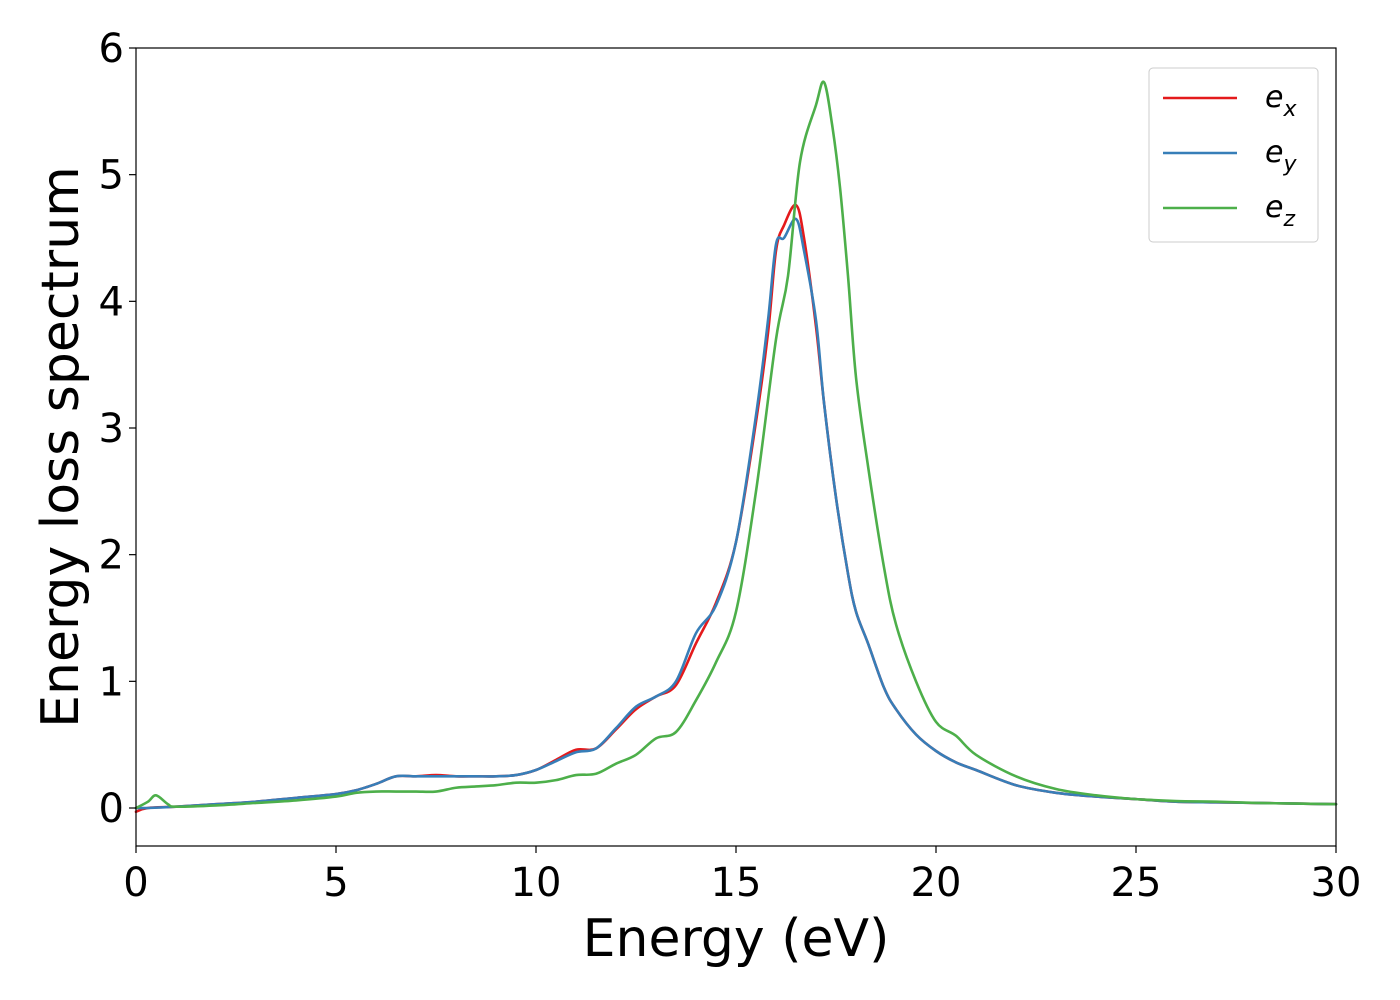 The height and width of the screenshot is (1000, 1400). Describe the element at coordinates (1280, 211) in the screenshot. I see `legend-label-z: ez` at that location.